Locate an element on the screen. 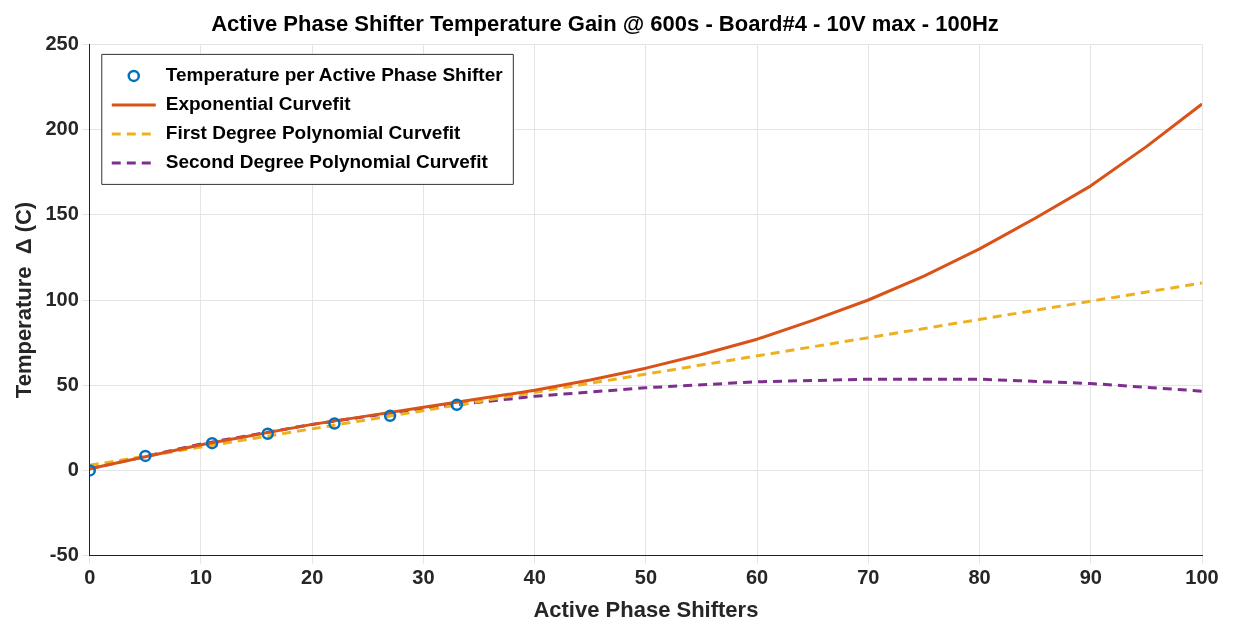 This screenshot has width=1240, height=636. y-axis-title: Temperature Δ (C) is located at coordinates (24, 300).